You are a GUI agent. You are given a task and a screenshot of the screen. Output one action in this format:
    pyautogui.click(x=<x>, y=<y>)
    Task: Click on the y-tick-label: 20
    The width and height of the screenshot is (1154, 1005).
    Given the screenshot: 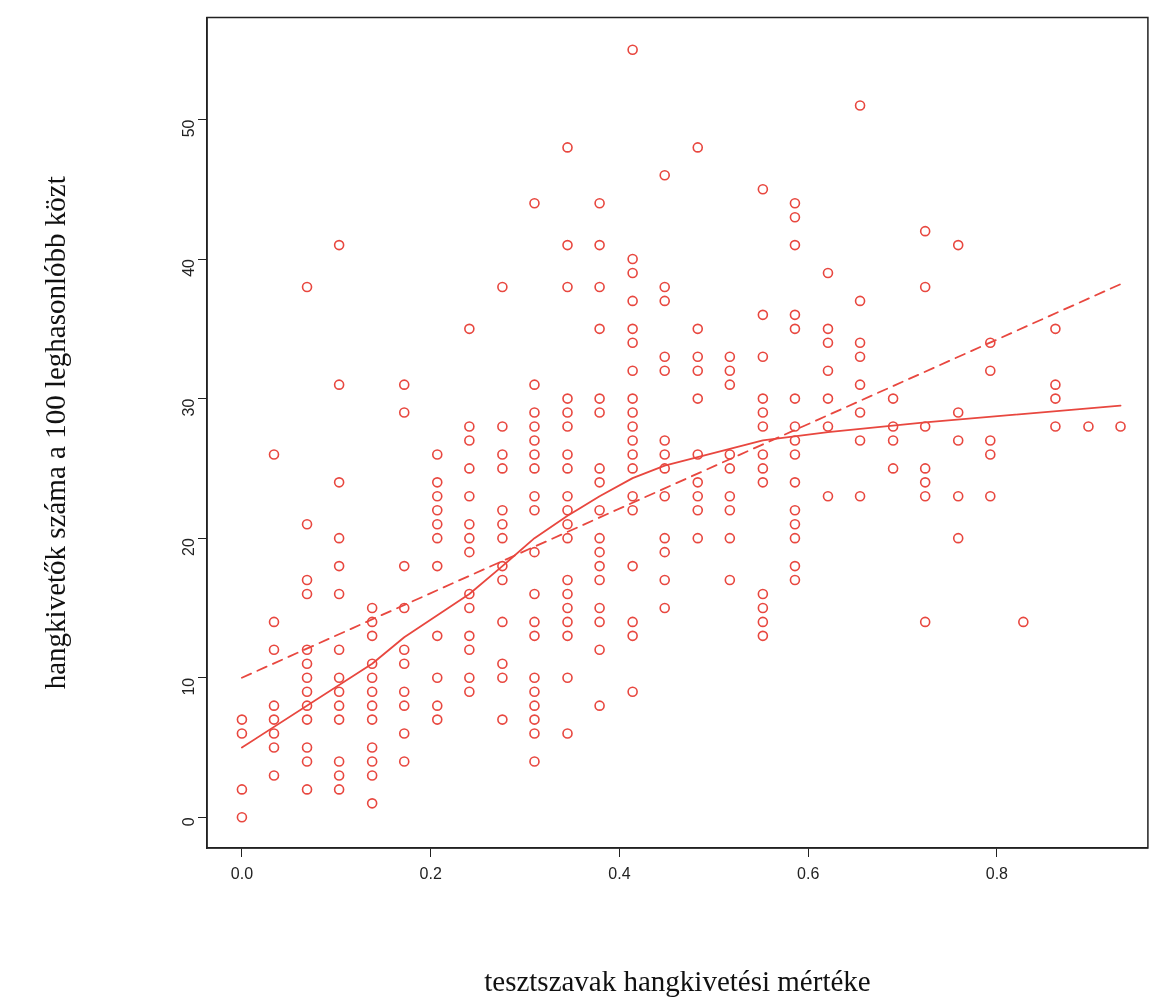 What is the action you would take?
    pyautogui.click(x=189, y=547)
    